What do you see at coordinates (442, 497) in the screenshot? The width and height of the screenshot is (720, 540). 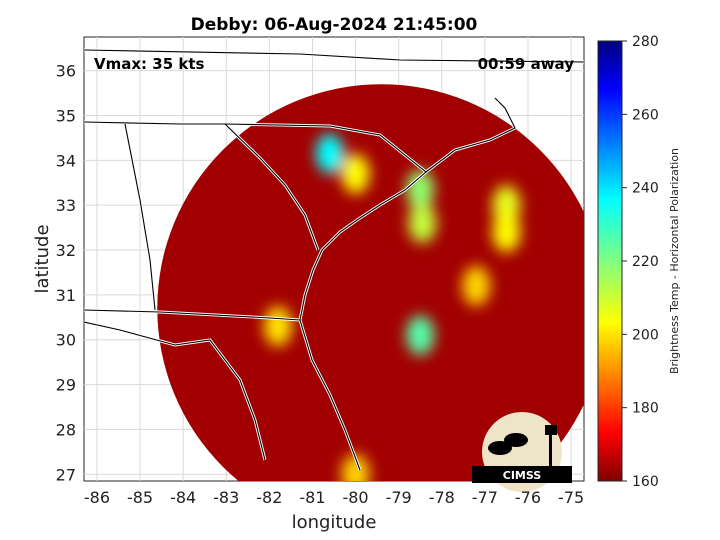 I see `x-tick-label: -78` at bounding box center [442, 497].